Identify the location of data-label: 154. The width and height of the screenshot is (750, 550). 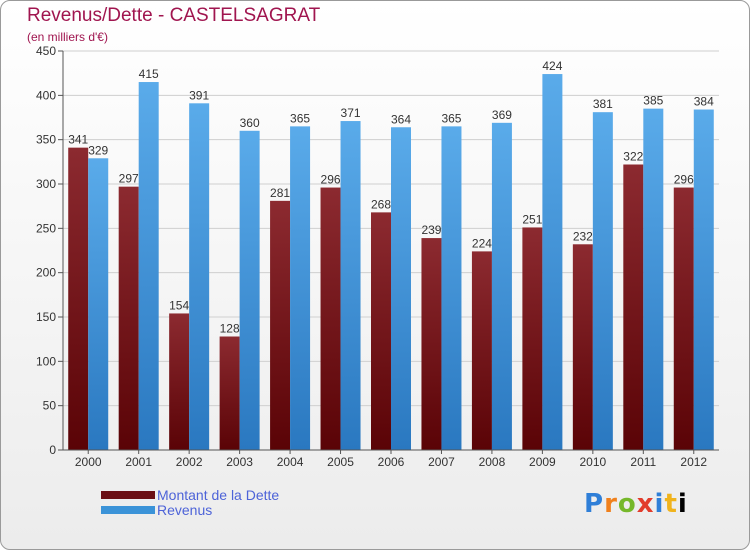
(179, 305).